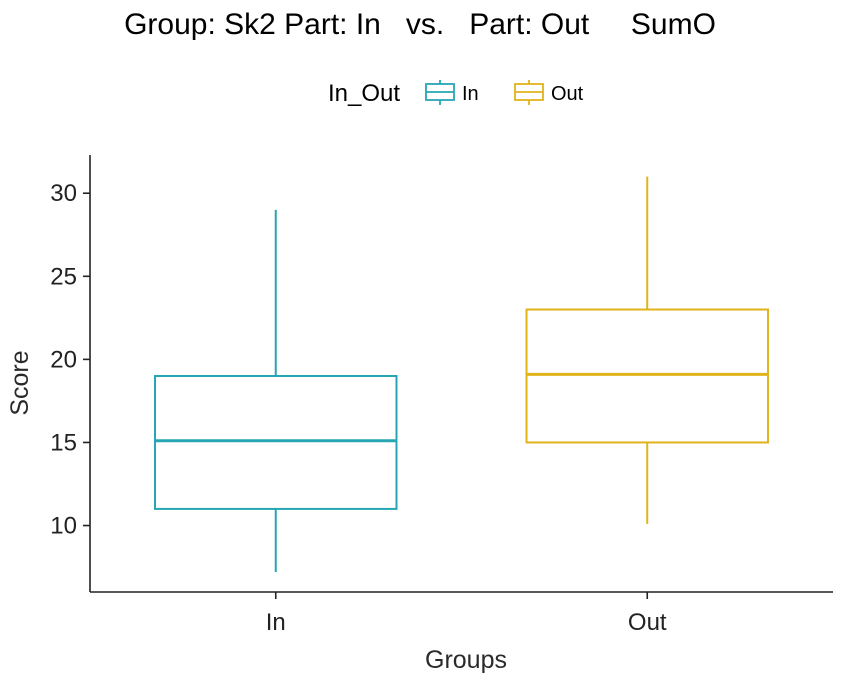 The width and height of the screenshot is (851, 681). Describe the element at coordinates (420, 24) in the screenshot. I see `chart-title: Group: Sk2 Part: In vs. Part: Out SumO` at that location.